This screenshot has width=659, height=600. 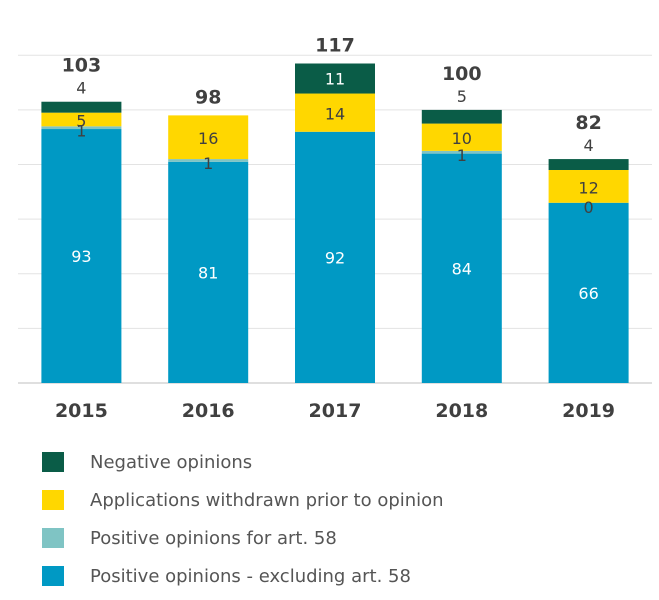 I want to click on data-label-withdrawn-2016: 16, so click(x=208, y=138).